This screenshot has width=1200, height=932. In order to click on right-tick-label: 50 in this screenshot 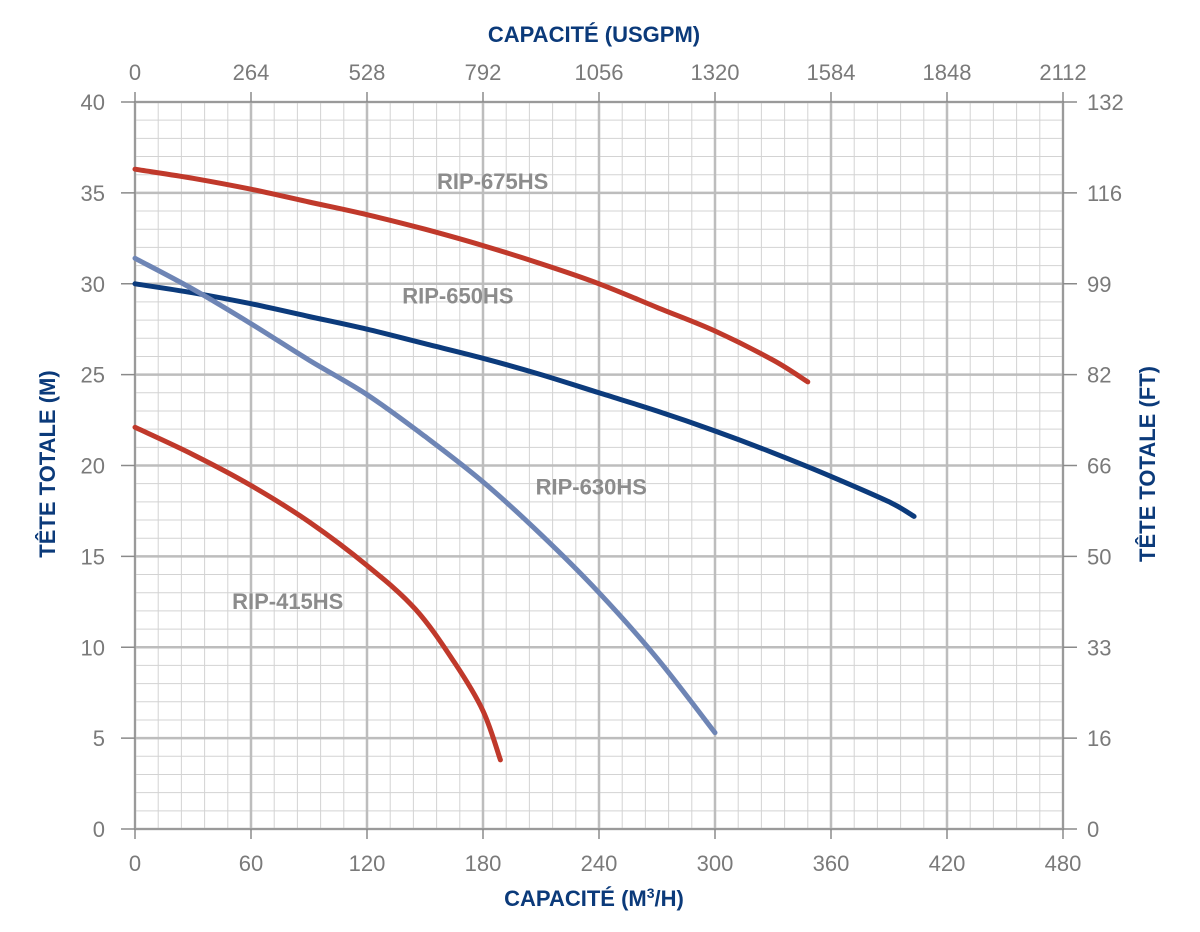, I will do `click(1099, 556)`.